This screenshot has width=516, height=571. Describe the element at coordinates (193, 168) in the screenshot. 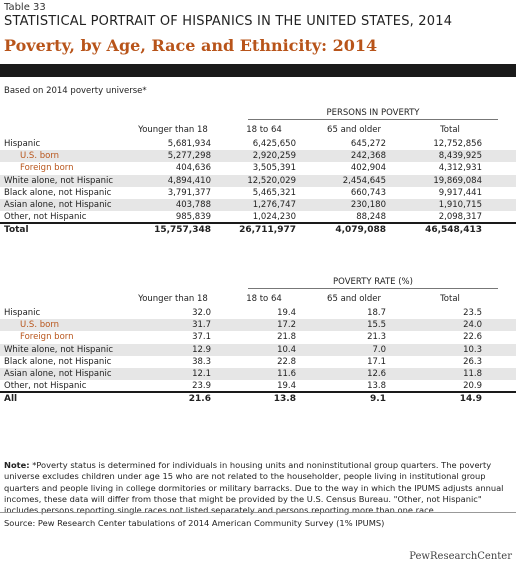

I see `cell-value: 404,636` at that location.